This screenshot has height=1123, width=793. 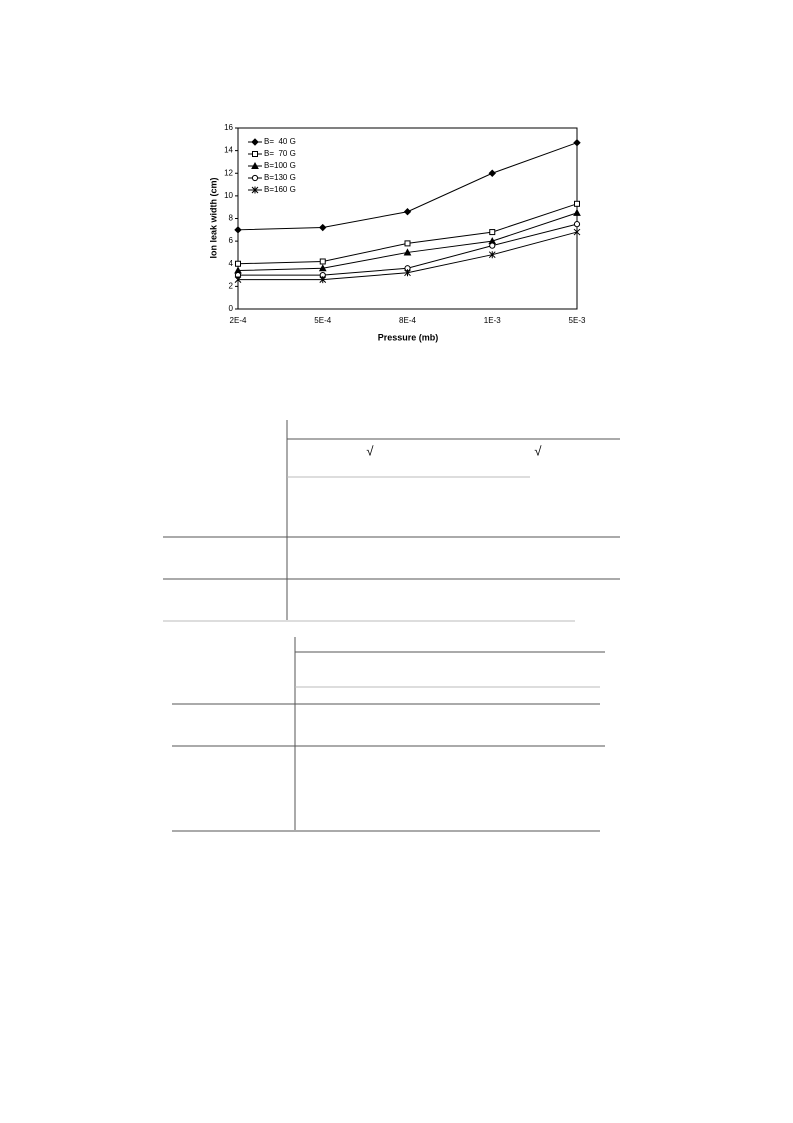 What do you see at coordinates (228, 172) in the screenshot?
I see `y-tick-label: 12` at bounding box center [228, 172].